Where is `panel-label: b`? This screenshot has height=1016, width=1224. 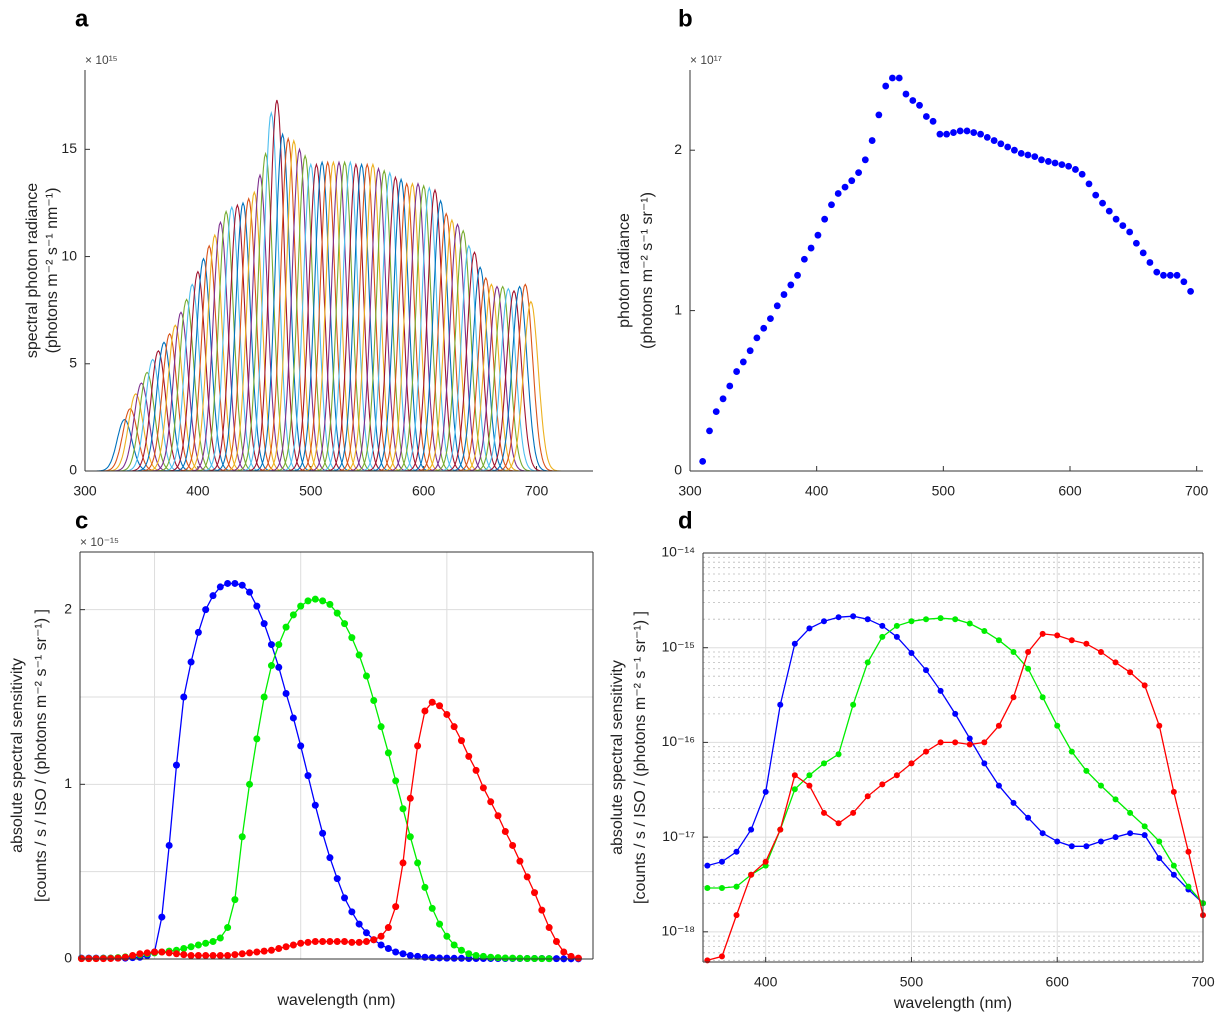
panel-label: b is located at coordinates (685, 18).